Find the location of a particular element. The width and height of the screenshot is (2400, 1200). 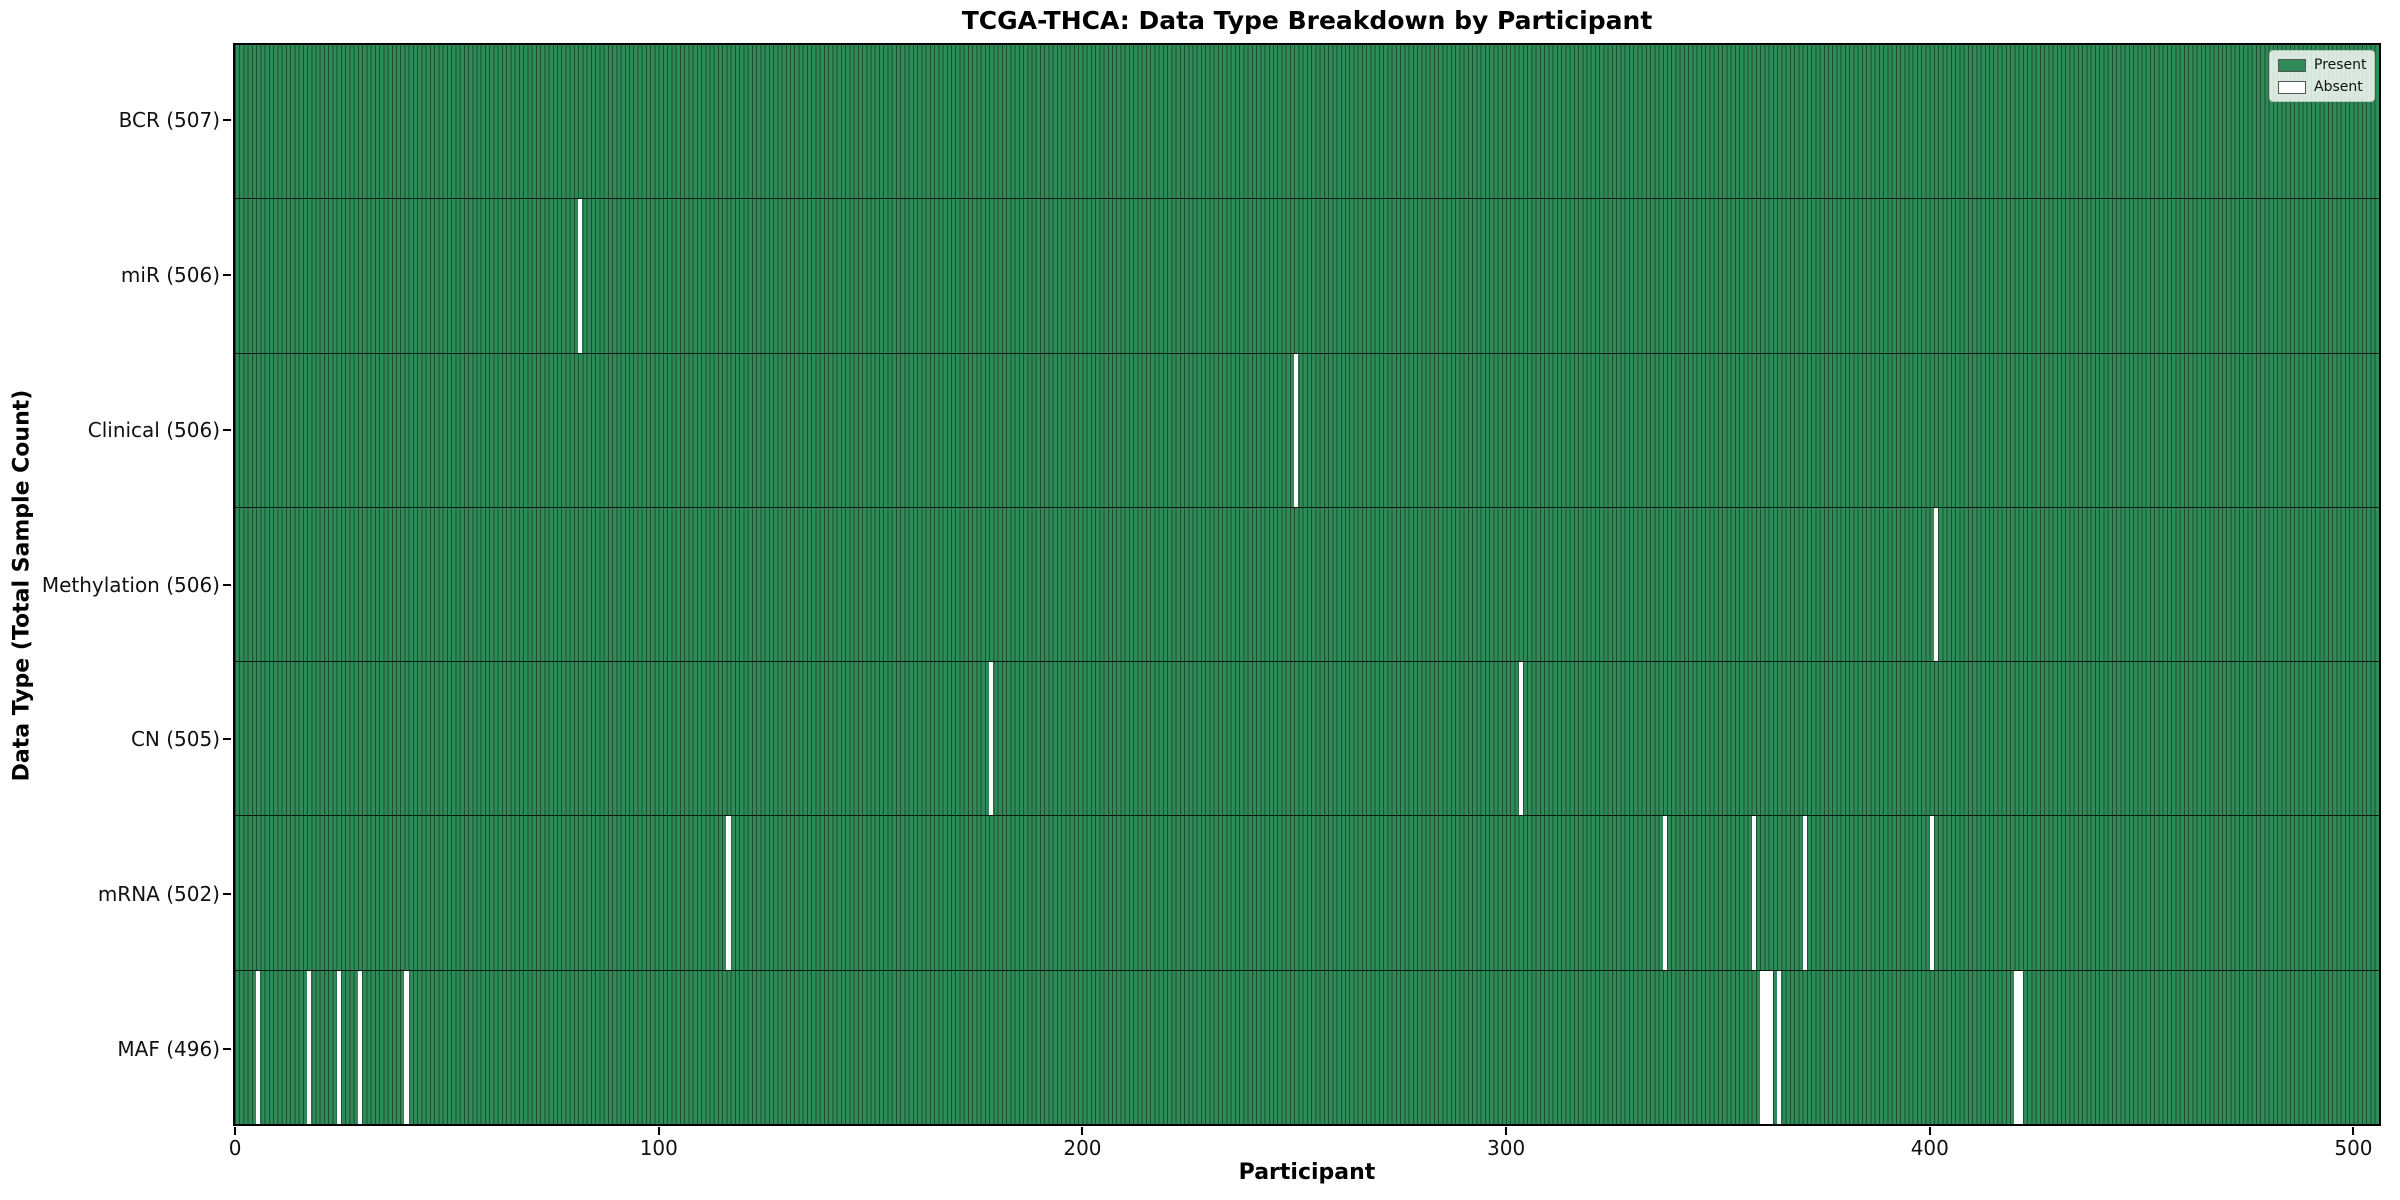

y-tick-label: Clinical (506) is located at coordinates (153, 429).